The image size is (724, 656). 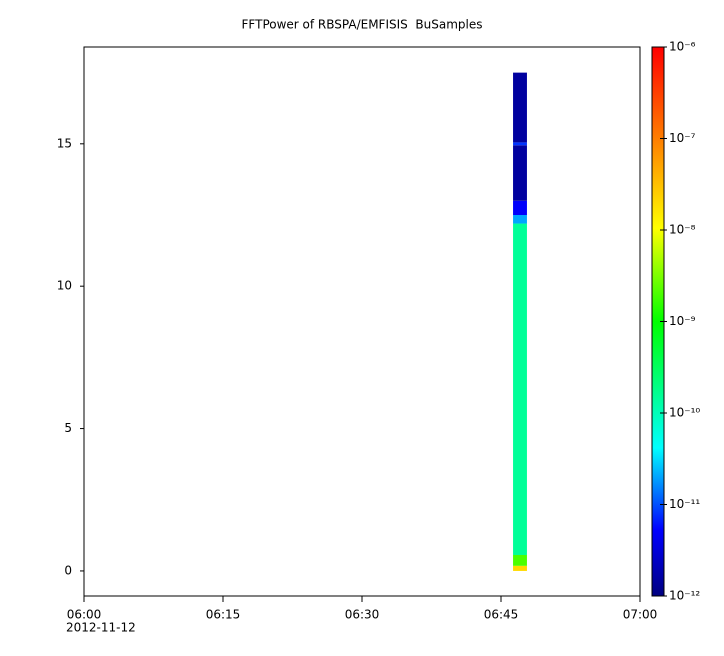 What do you see at coordinates (68, 570) in the screenshot?
I see `y-tick-label: 0` at bounding box center [68, 570].